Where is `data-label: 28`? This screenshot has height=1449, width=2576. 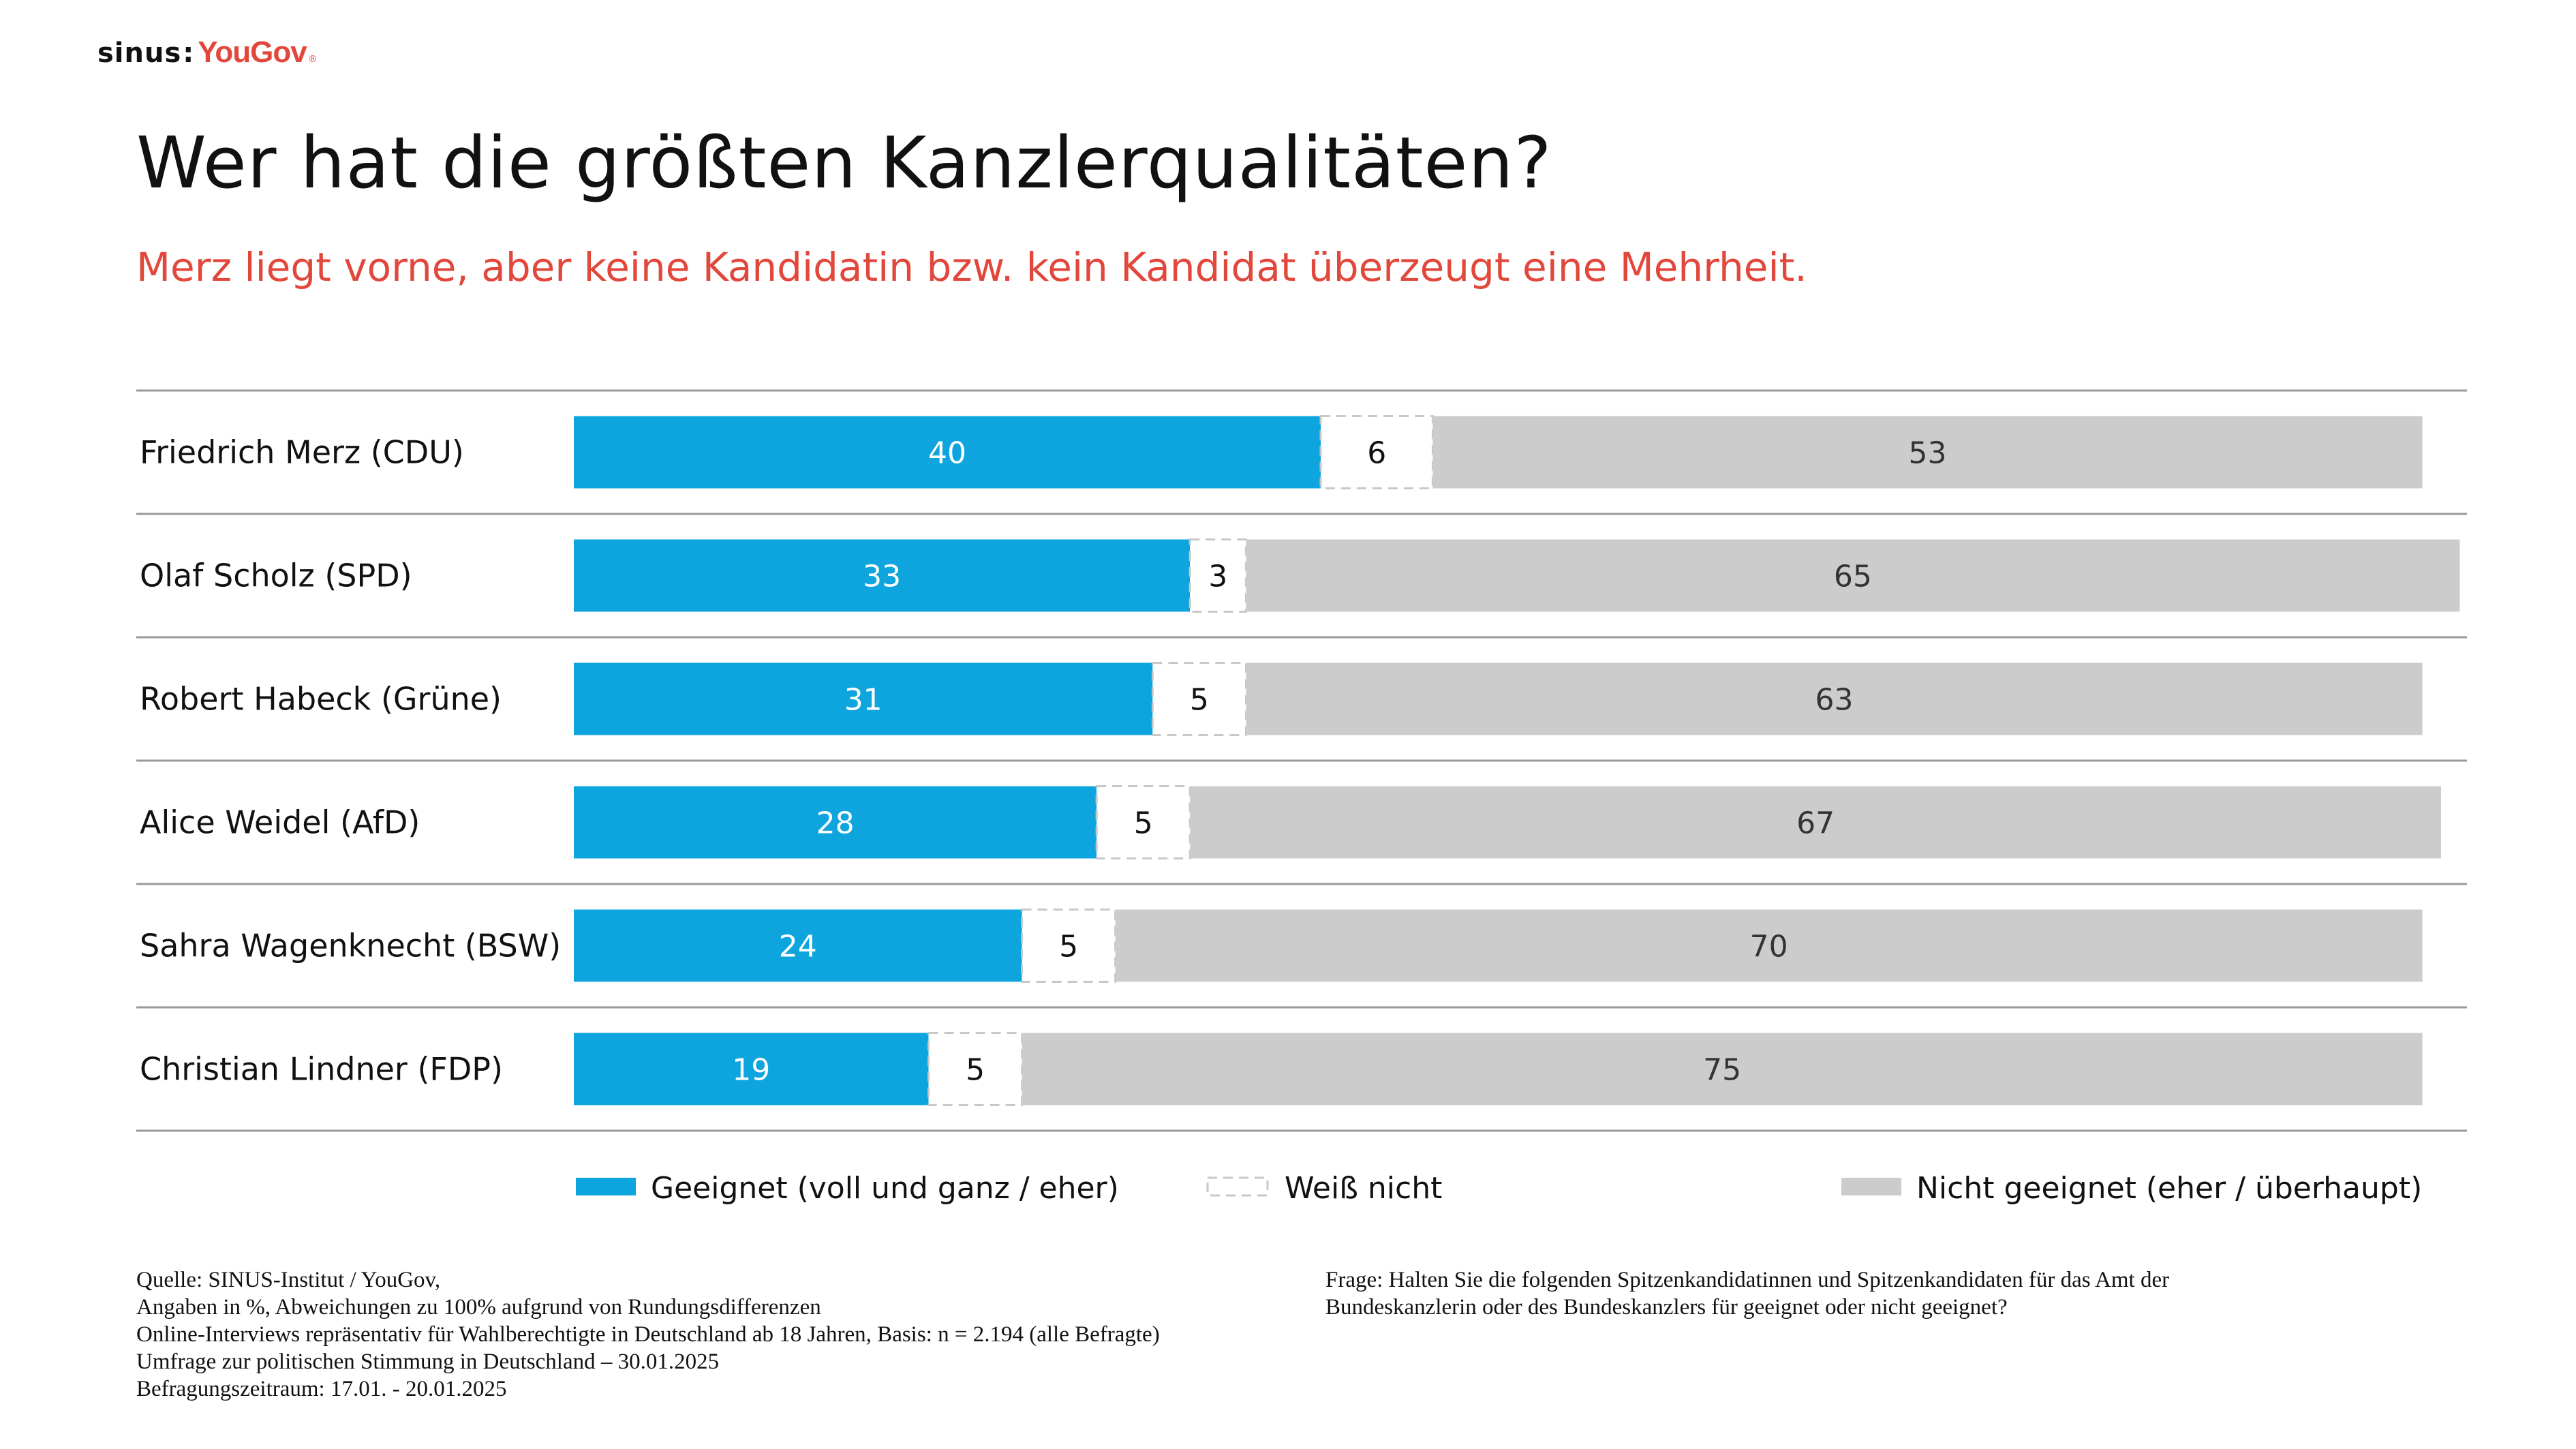 data-label: 28 is located at coordinates (835, 823).